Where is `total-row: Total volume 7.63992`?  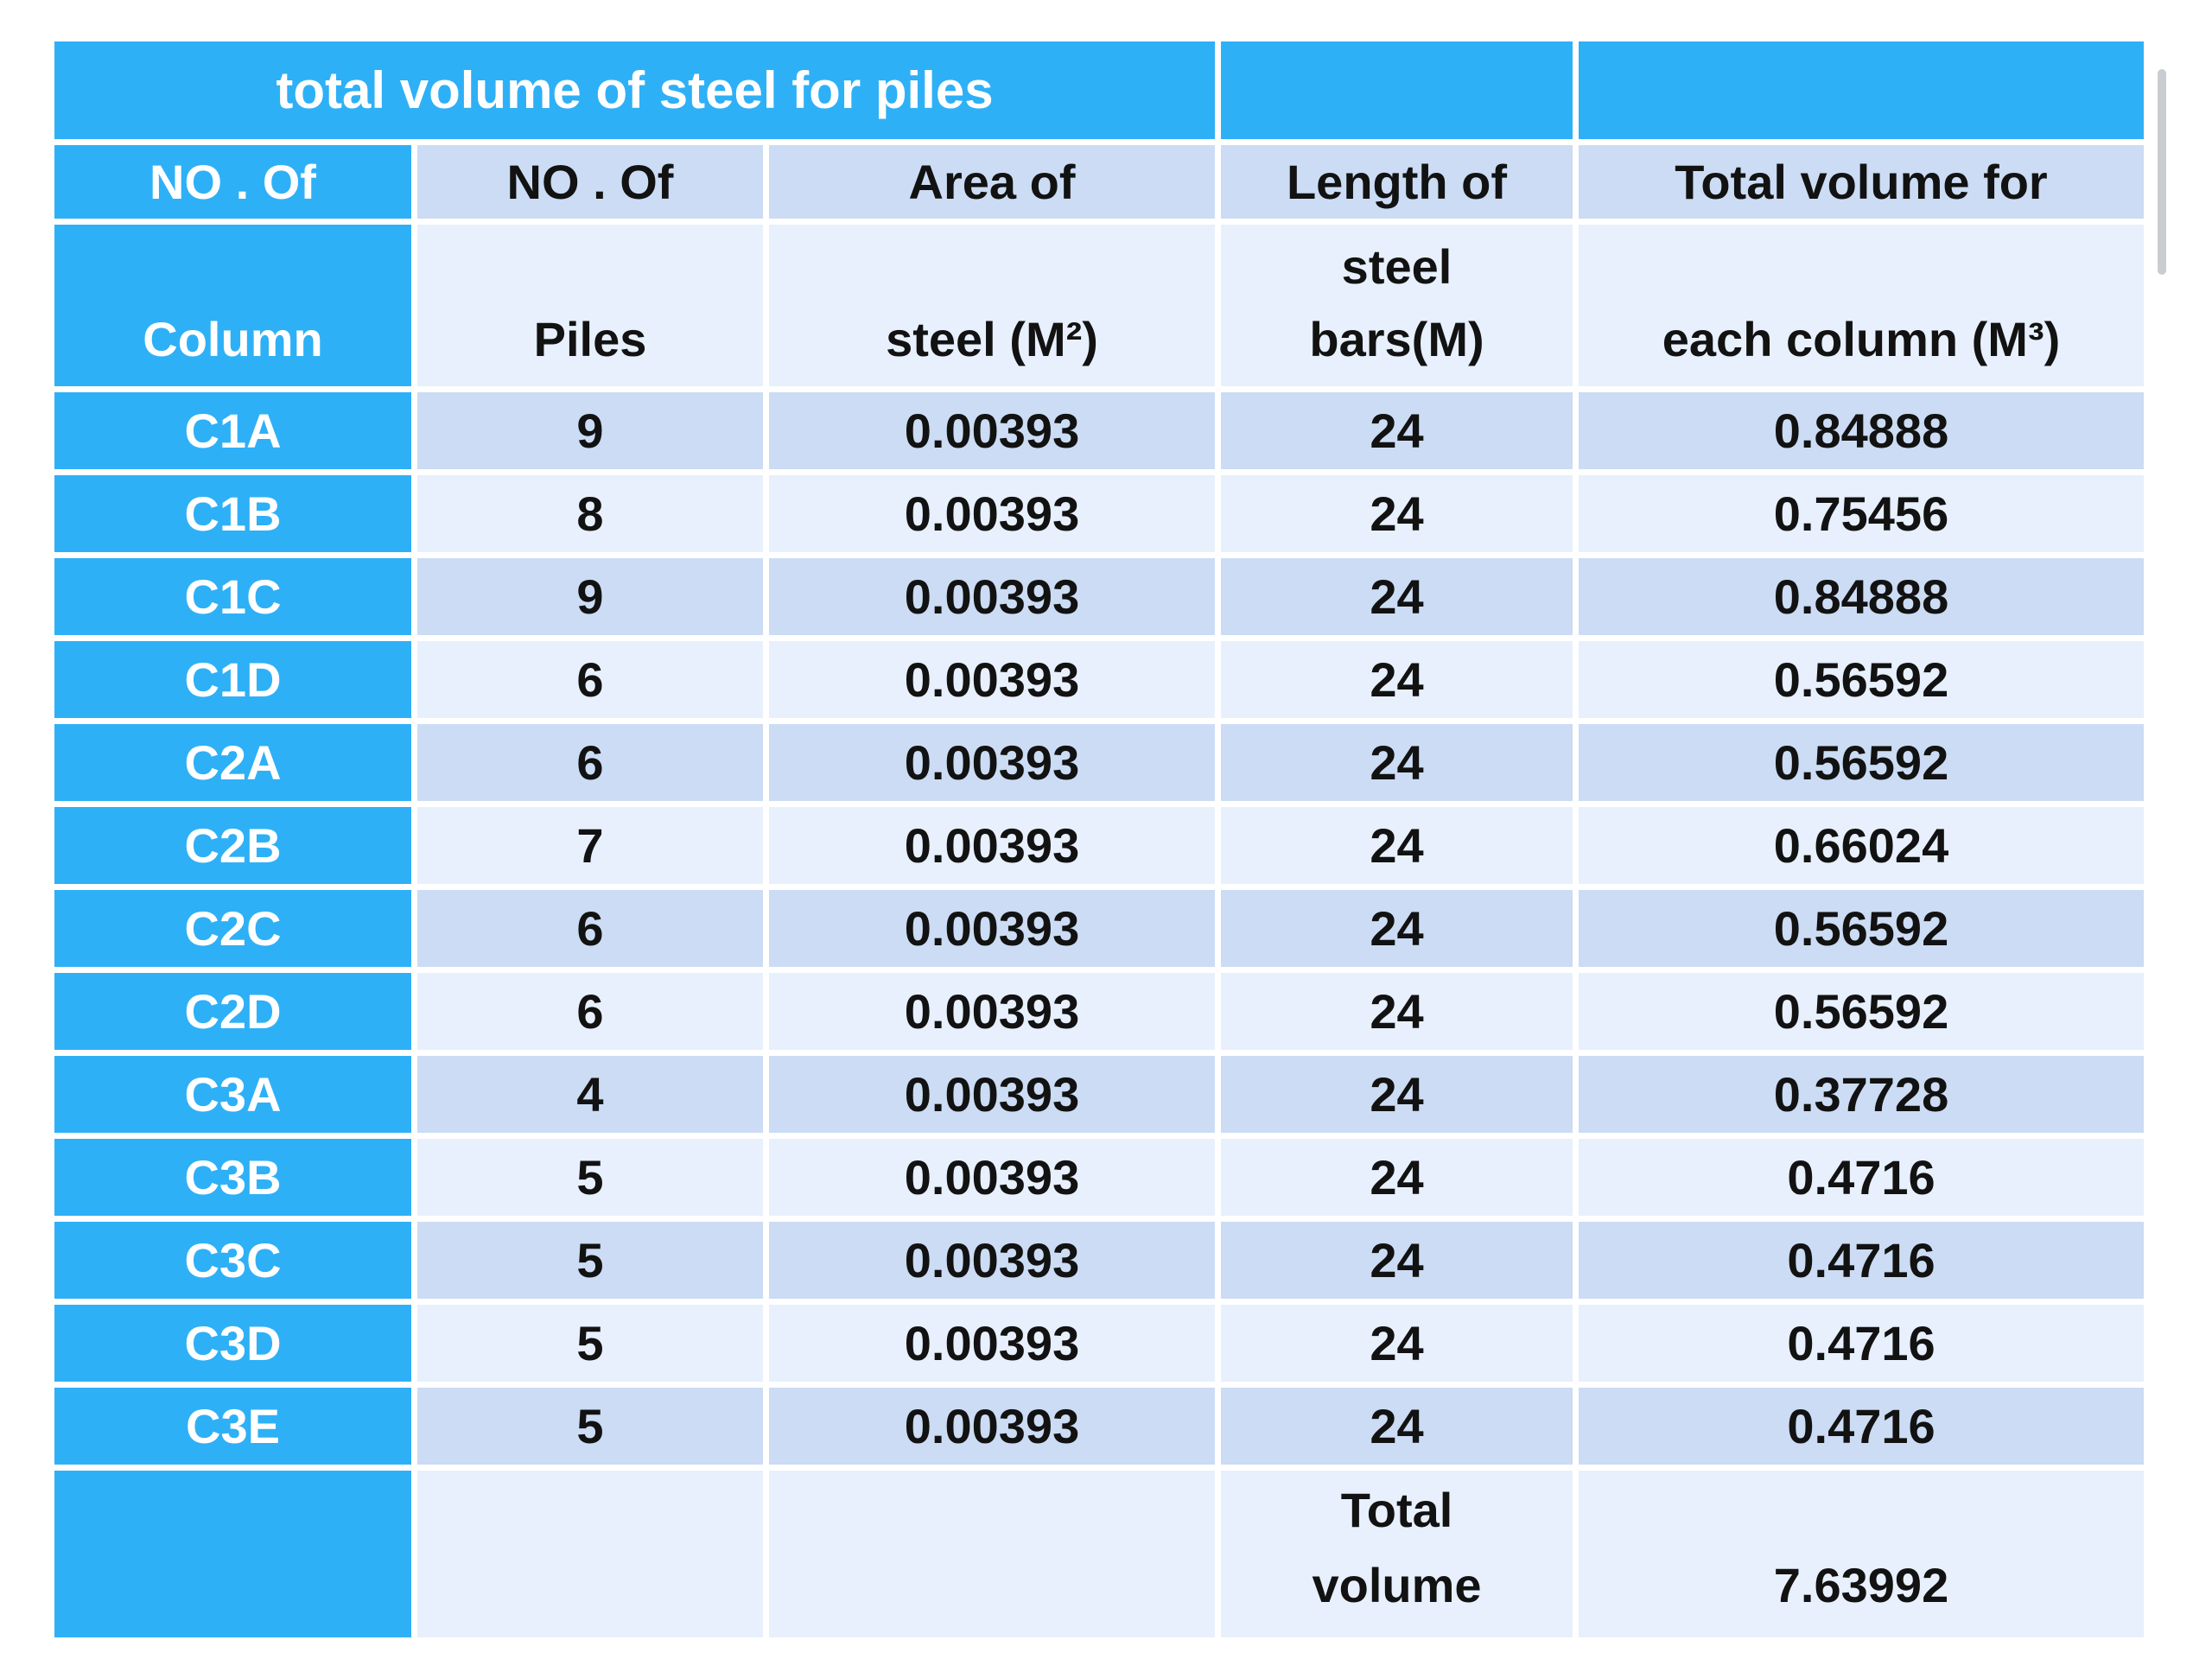 total-row: Total volume 7.63992 is located at coordinates (1099, 1554).